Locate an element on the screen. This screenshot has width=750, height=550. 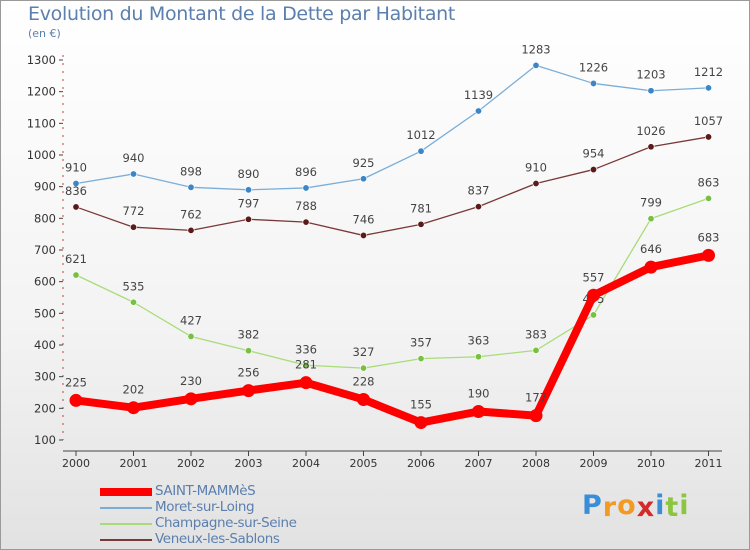
data-label: 954 is located at coordinates (594, 154).